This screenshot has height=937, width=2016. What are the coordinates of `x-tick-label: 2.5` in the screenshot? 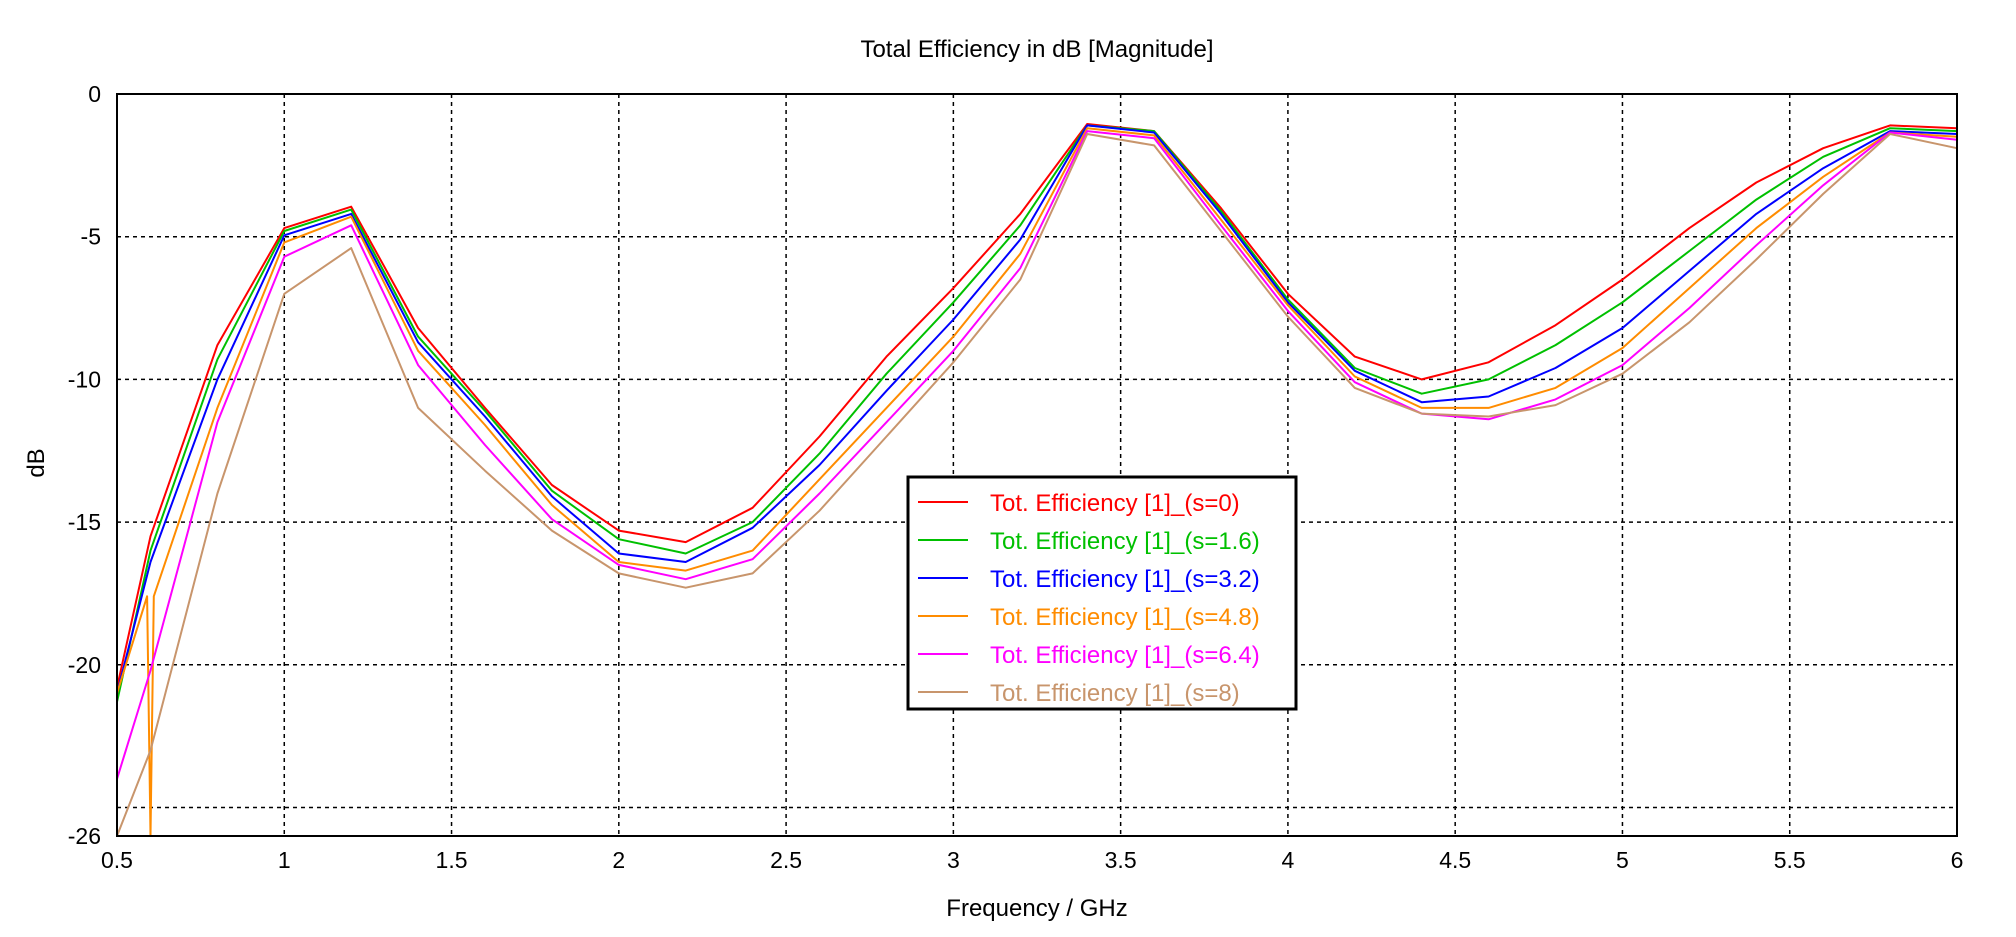 It's located at (786, 860).